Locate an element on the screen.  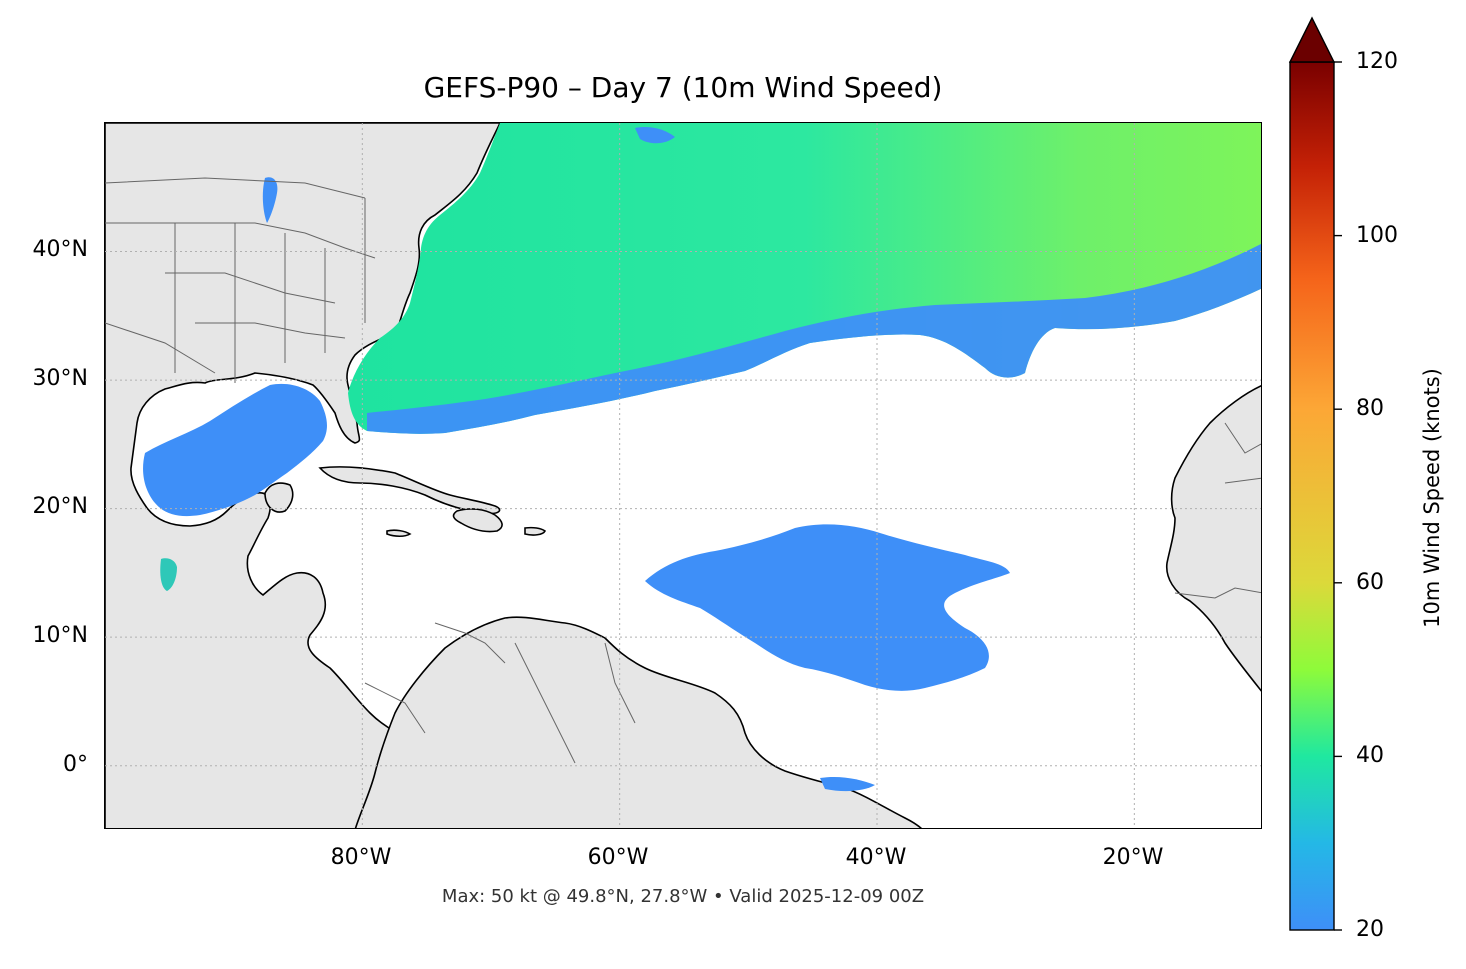
map-title: GEFS-P90 – Day 7 (10m Wind Speed) is located at coordinates (683, 87).